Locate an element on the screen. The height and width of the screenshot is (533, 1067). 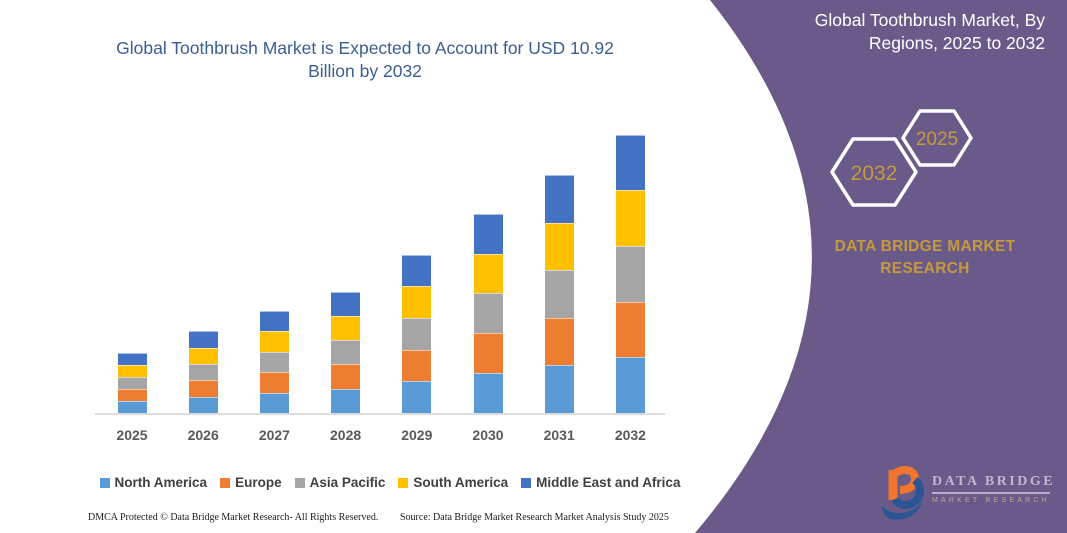
right-panel-title-line1: Global Toothbrush Market, By is located at coordinates (929, 20).